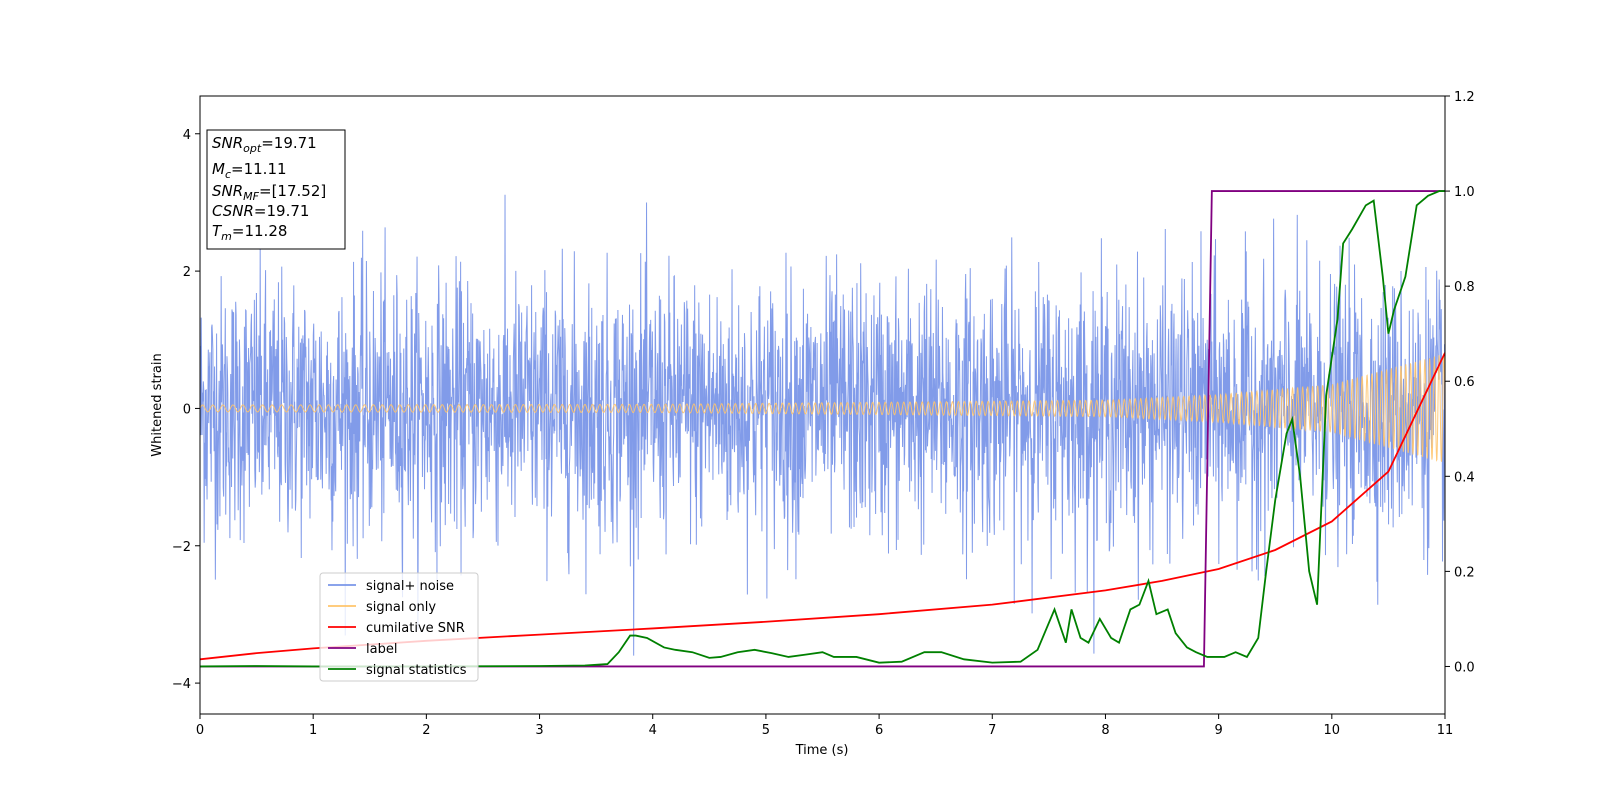 The width and height of the screenshot is (1600, 800). I want to click on x-axis: 0 1 2 3 4 5 6 7 8 9 10 11, so click(824, 726).